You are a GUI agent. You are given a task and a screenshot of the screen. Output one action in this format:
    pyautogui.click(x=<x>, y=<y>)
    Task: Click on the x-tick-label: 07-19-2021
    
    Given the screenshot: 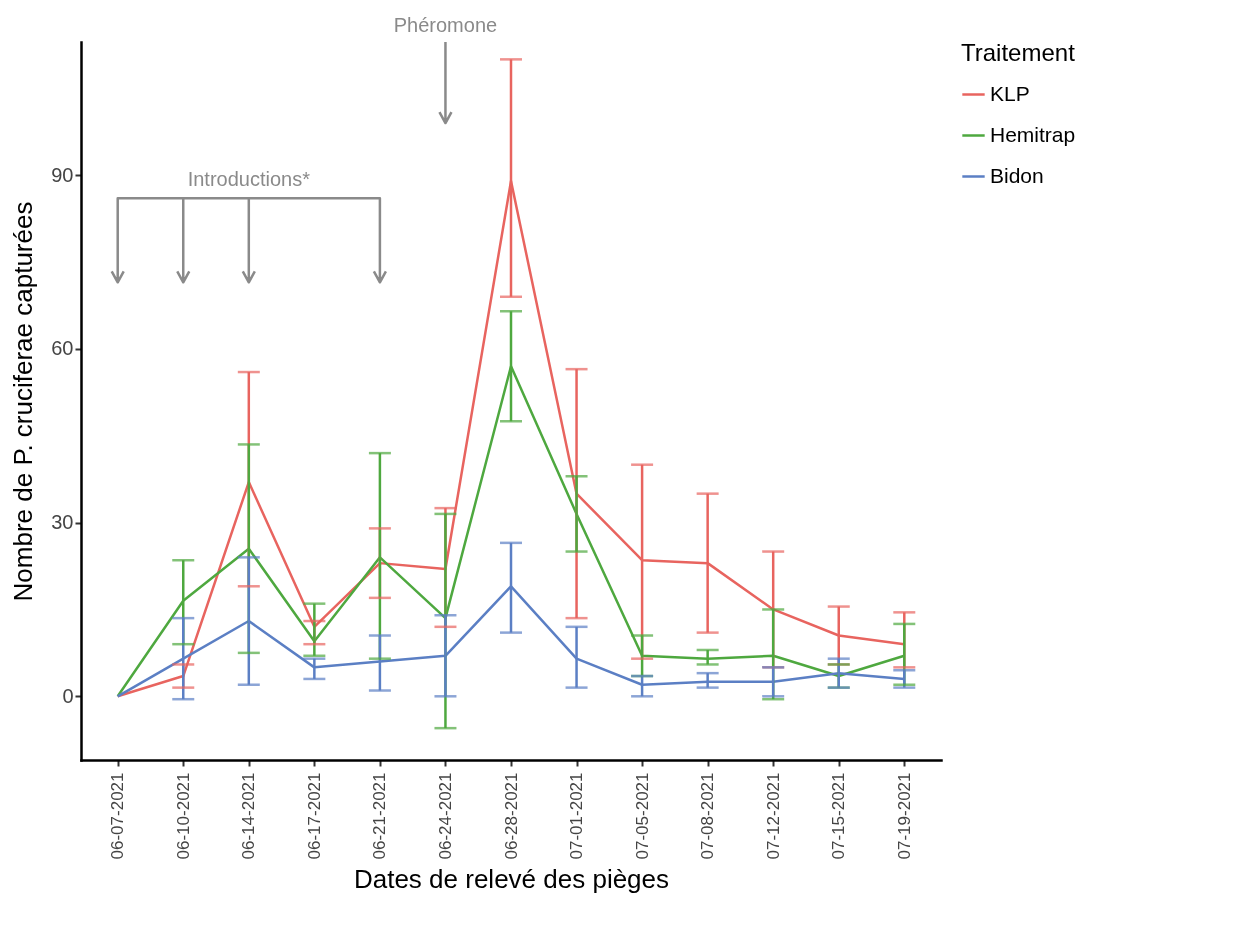 What is the action you would take?
    pyautogui.click(x=904, y=816)
    